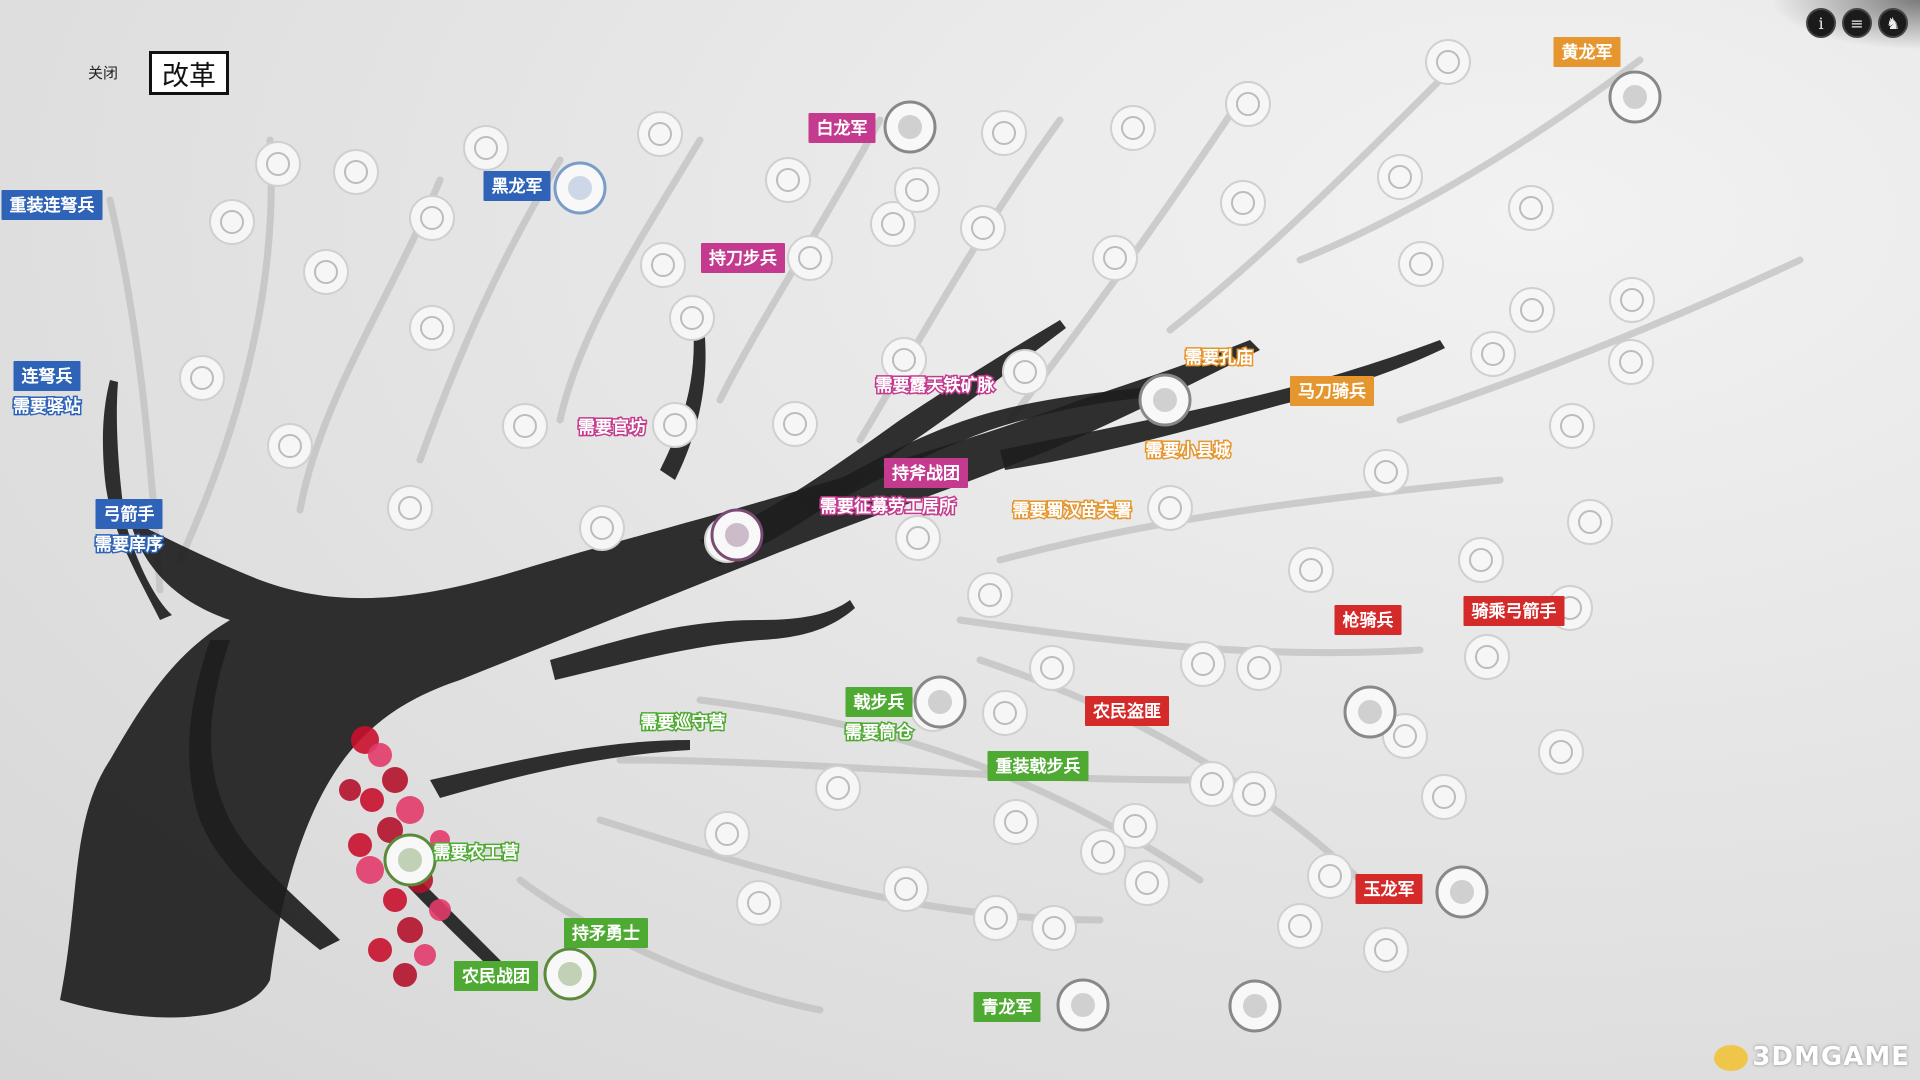 This screenshot has width=1920, height=1080. I want to click on unit-label-kongmiao: 需要孔庙, so click(1219, 358).